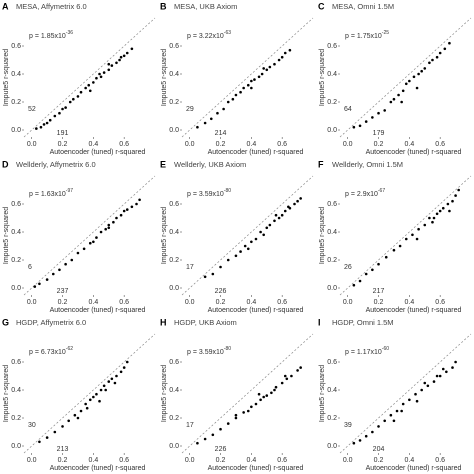 Image resolution: width=474 pixels, height=474 pixels. I want to click on panel-label: C, so click(321, 6).